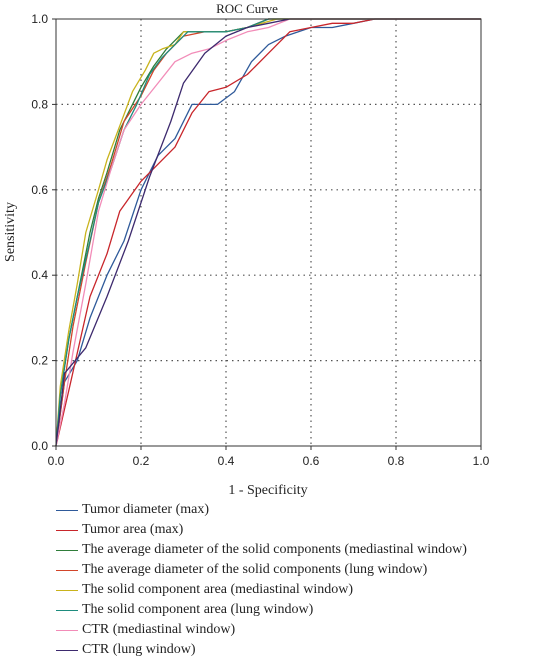 This screenshot has height=660, width=540. I want to click on x-tick-label: 0.4, so click(226, 461).